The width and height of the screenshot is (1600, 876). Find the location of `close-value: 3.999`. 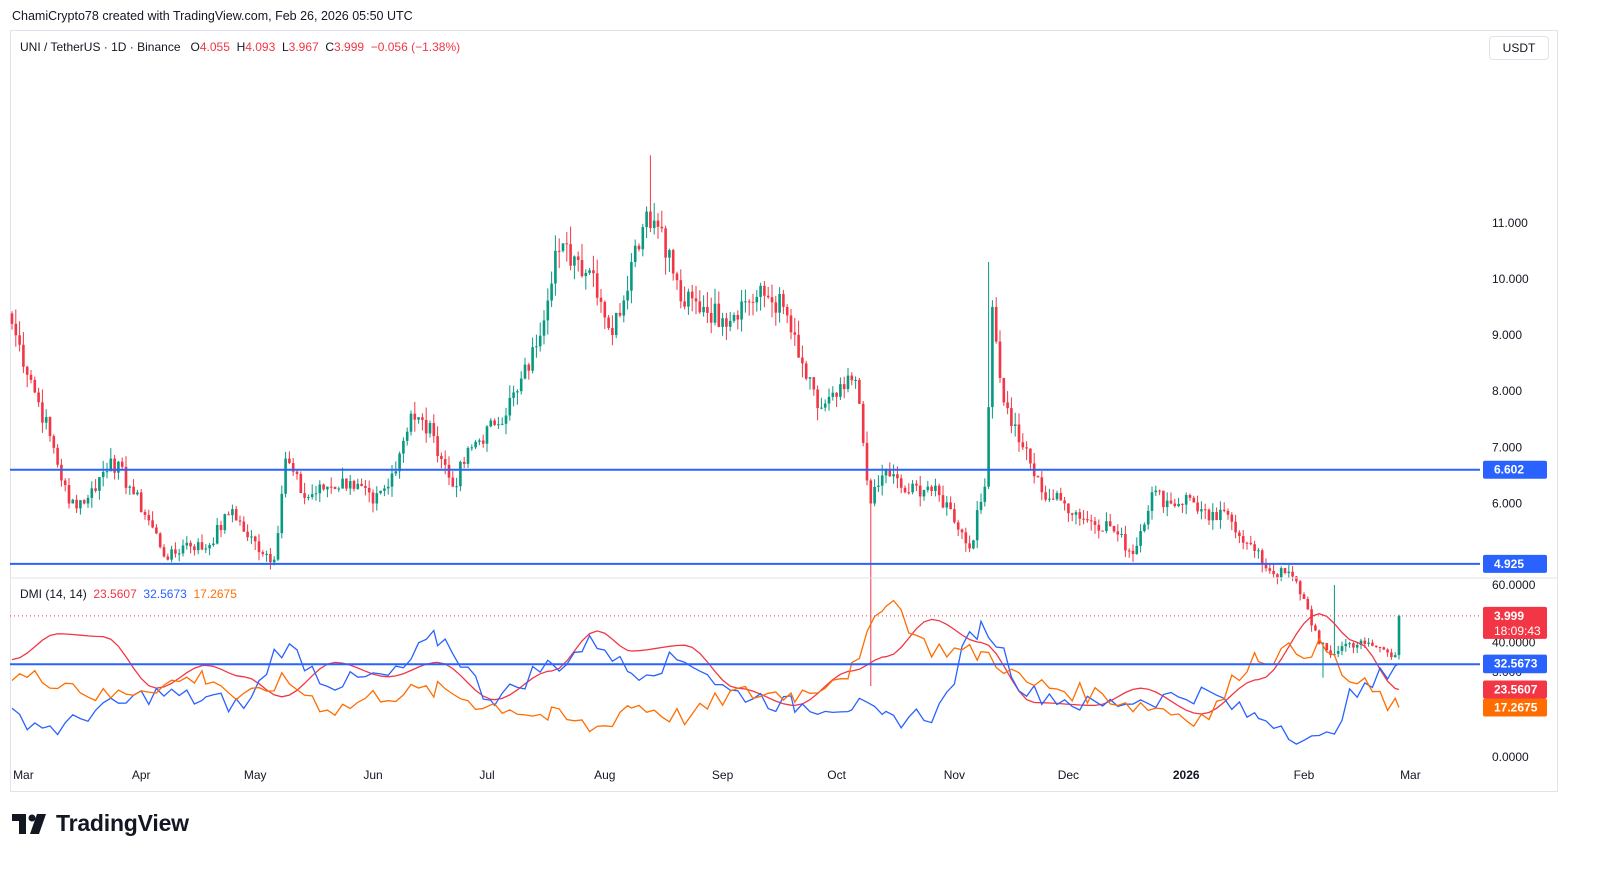

close-value: 3.999 is located at coordinates (349, 47).